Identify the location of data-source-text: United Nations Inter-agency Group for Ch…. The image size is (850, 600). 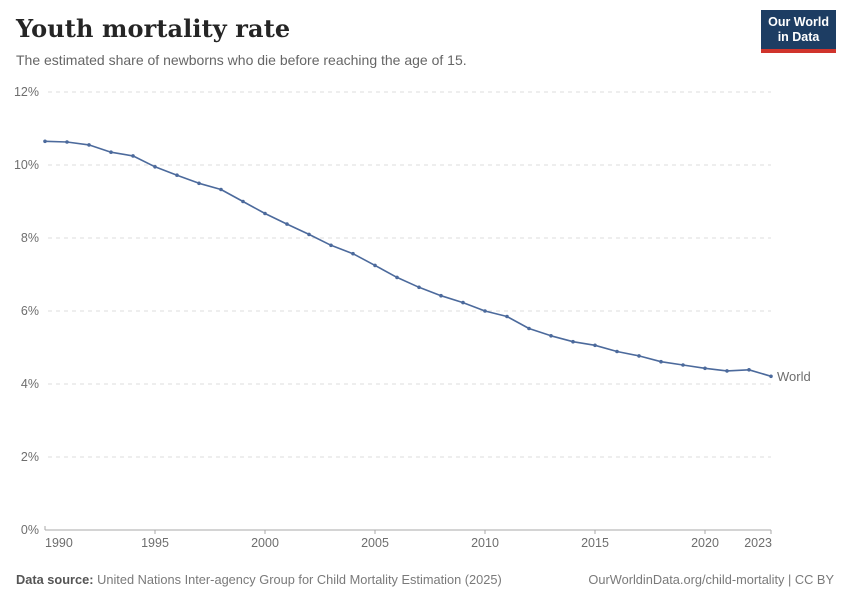
(297, 579).